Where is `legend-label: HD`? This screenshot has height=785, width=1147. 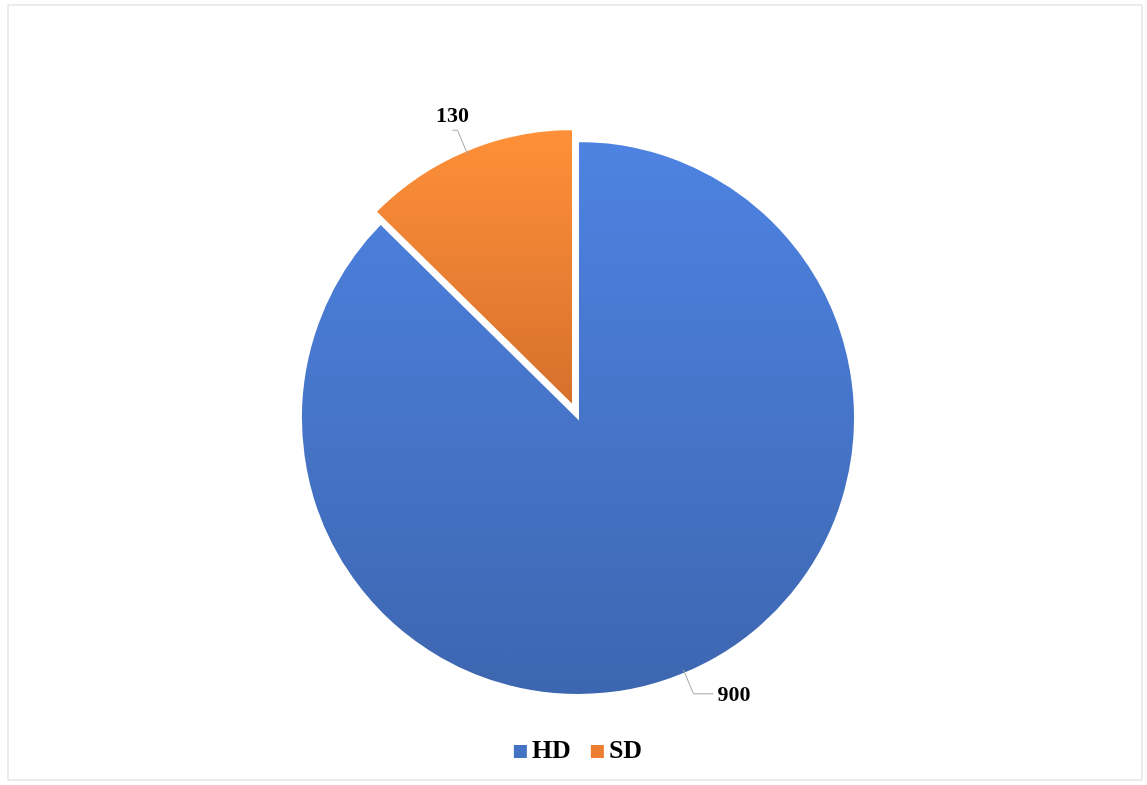 legend-label: HD is located at coordinates (551, 749).